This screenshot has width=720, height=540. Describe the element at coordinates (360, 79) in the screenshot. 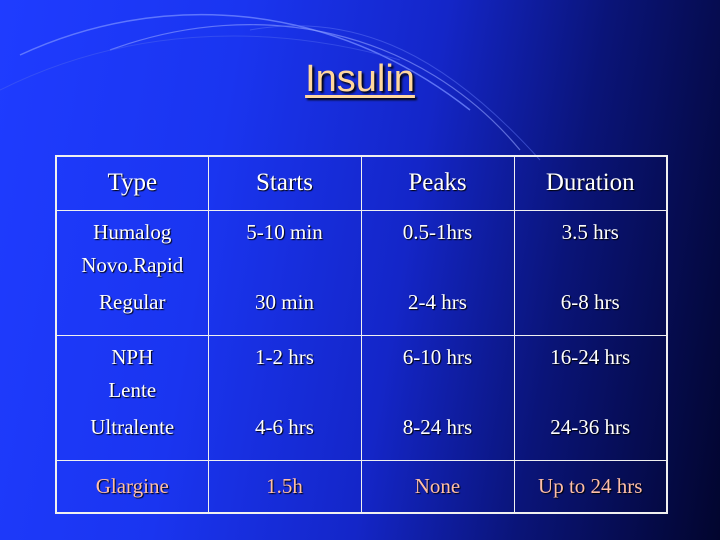

I see `slide-title: Insulin` at that location.